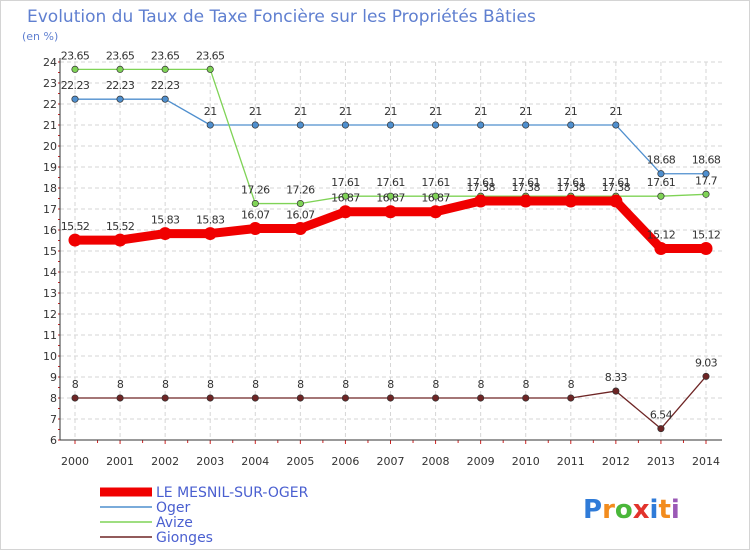  I want to click on data-label-gionges: 6.54, so click(661, 415).